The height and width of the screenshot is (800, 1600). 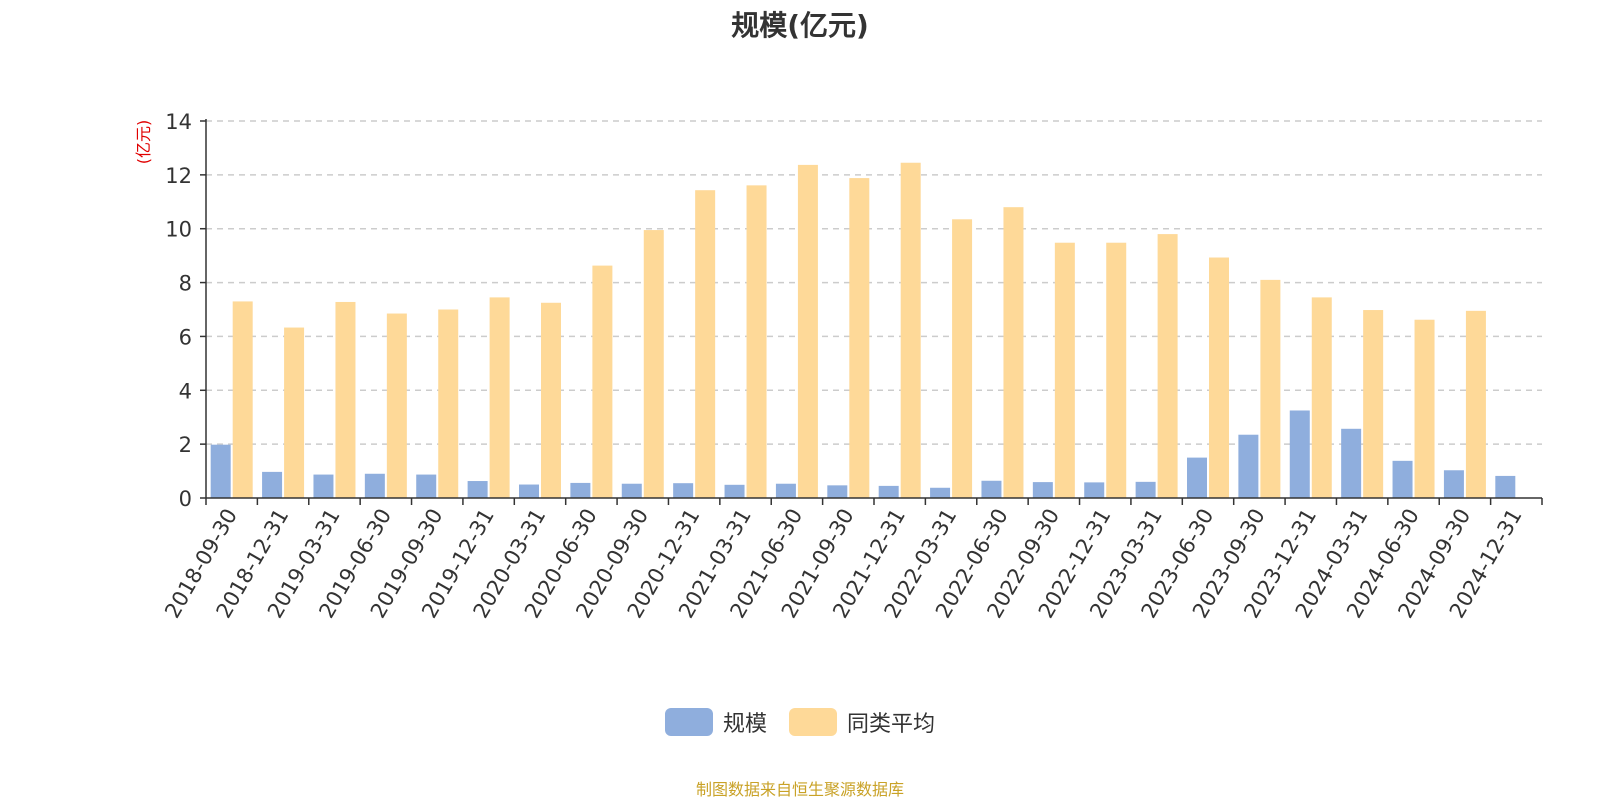 What do you see at coordinates (178, 122) in the screenshot?
I see `y-tick-label: 14` at bounding box center [178, 122].